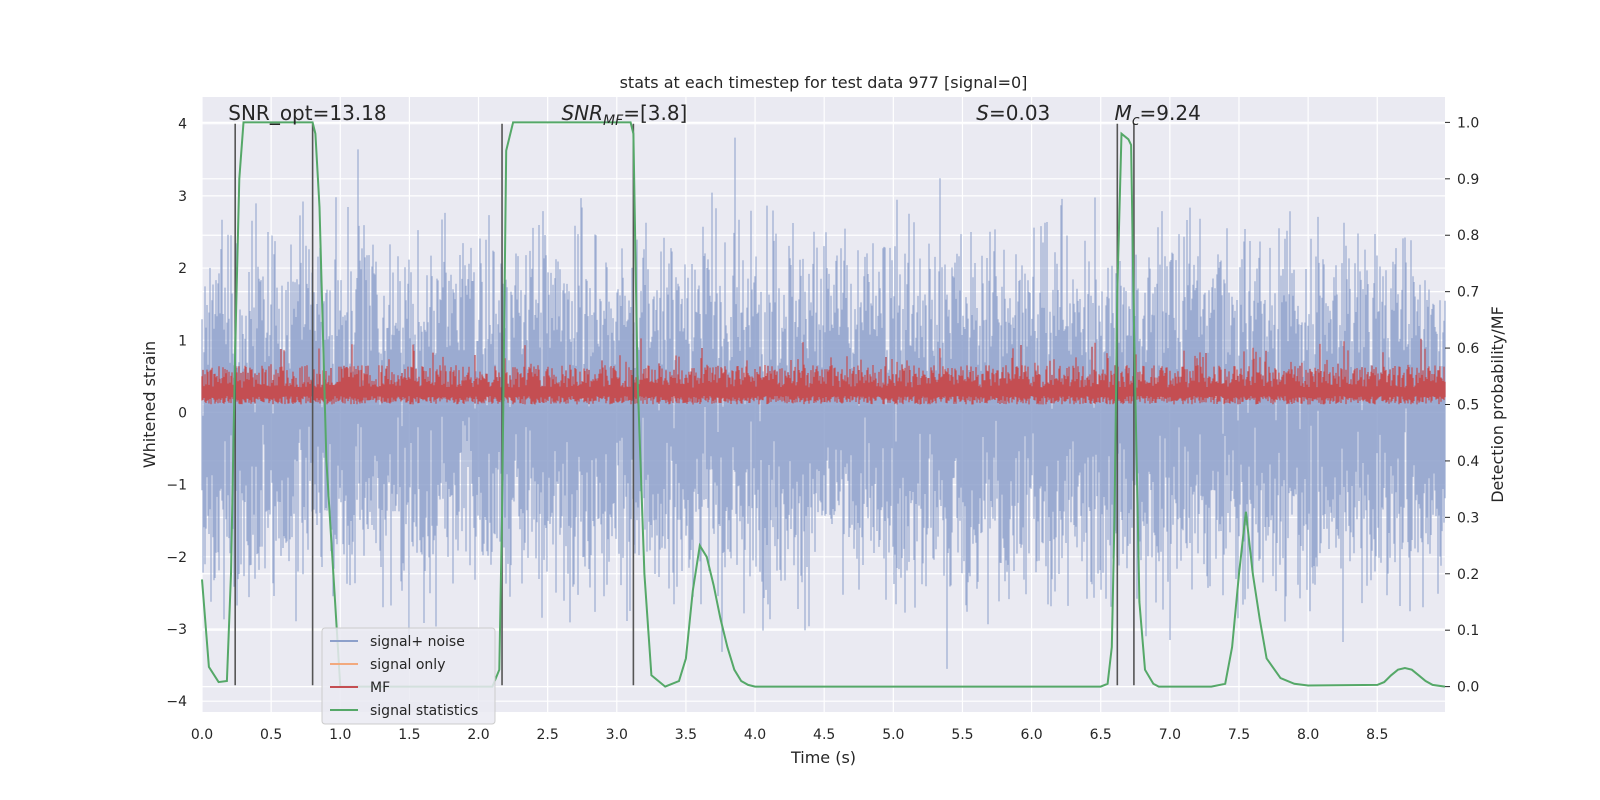  Describe the element at coordinates (1468, 293) in the screenshot. I see `y2-tick-label-3: 0.7` at that location.